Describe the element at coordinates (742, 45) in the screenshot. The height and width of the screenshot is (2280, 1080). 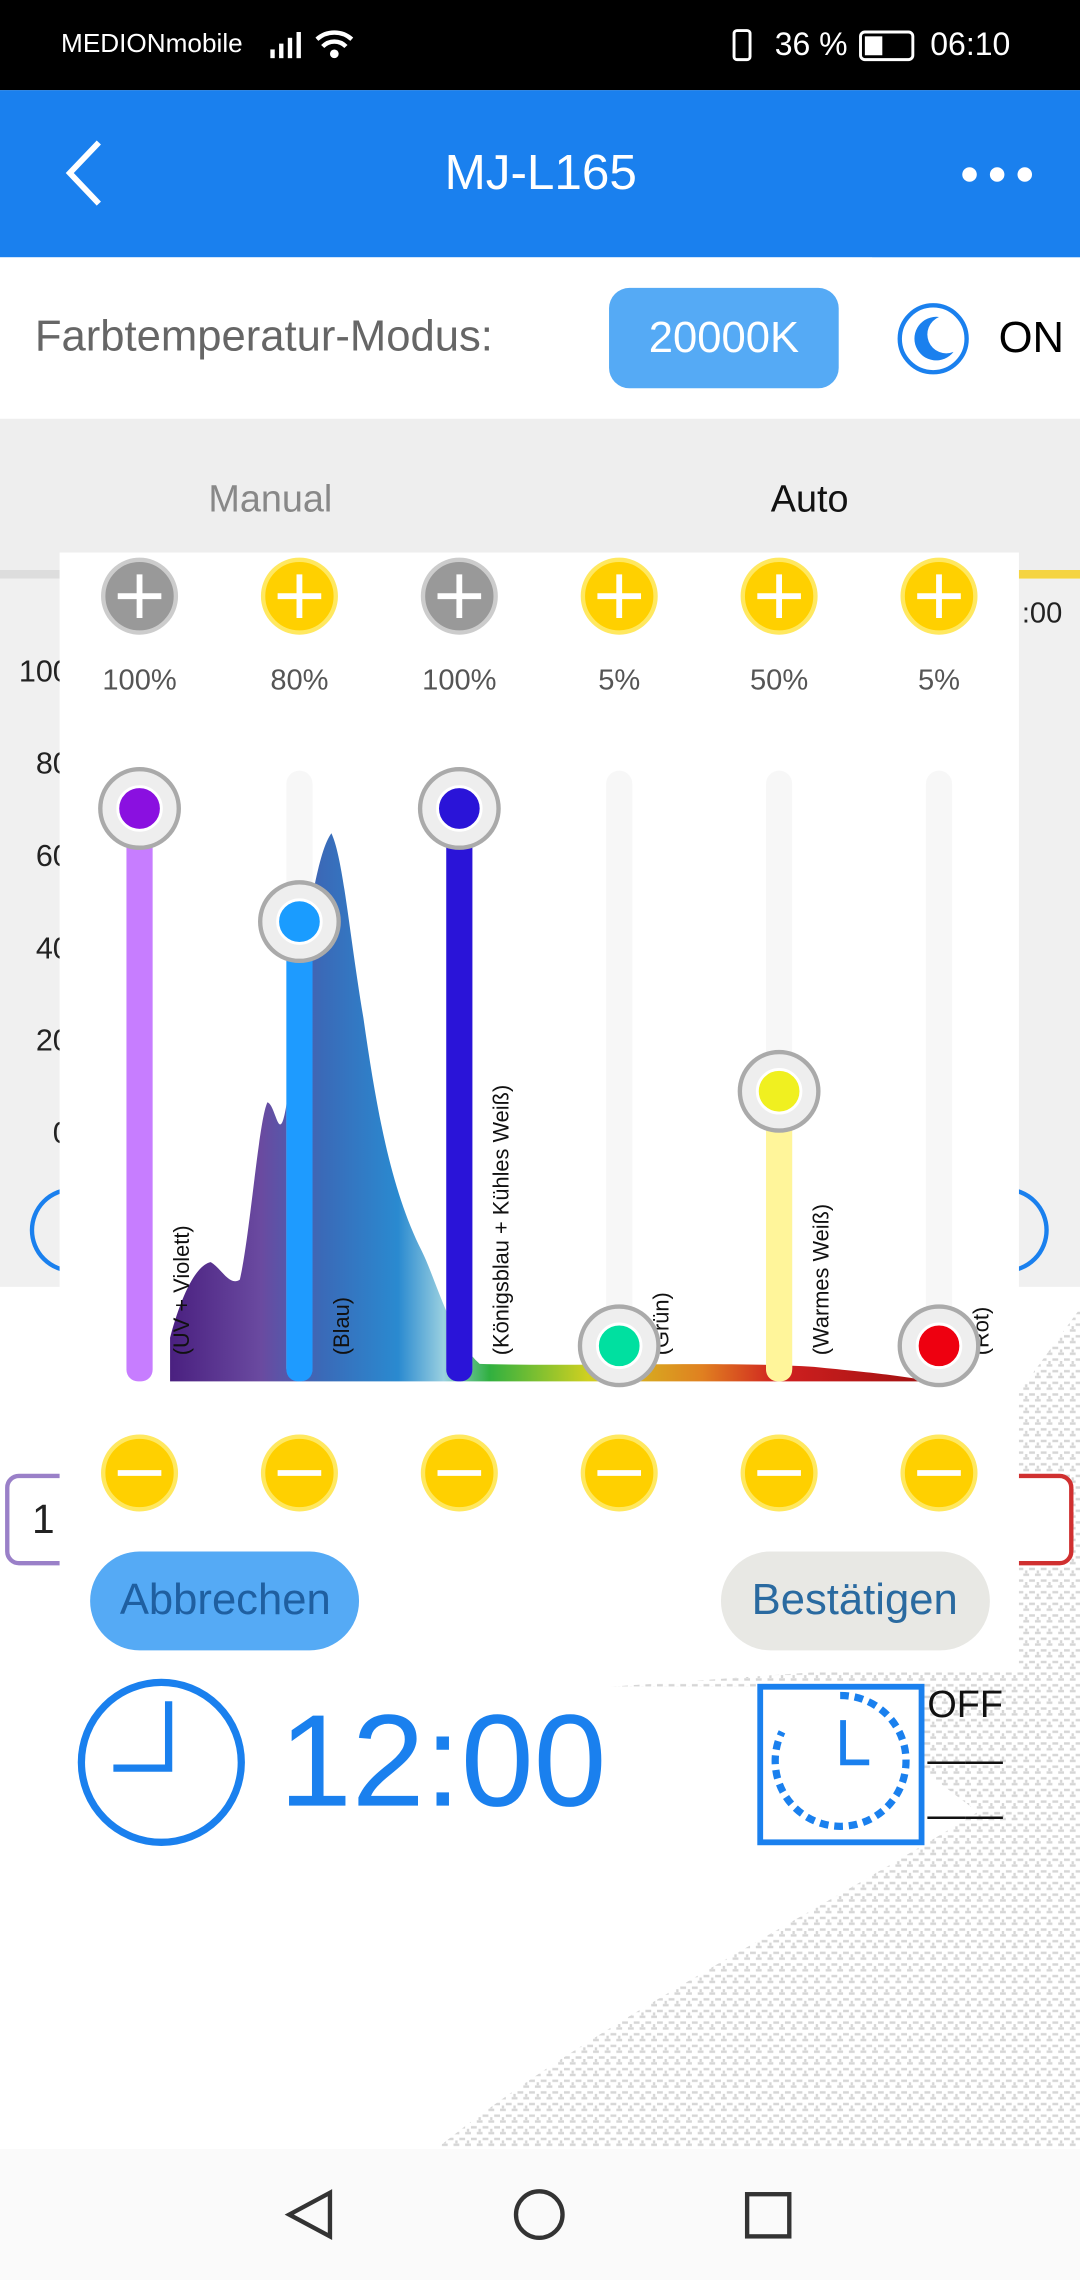
I see `vibrate-icon` at that location.